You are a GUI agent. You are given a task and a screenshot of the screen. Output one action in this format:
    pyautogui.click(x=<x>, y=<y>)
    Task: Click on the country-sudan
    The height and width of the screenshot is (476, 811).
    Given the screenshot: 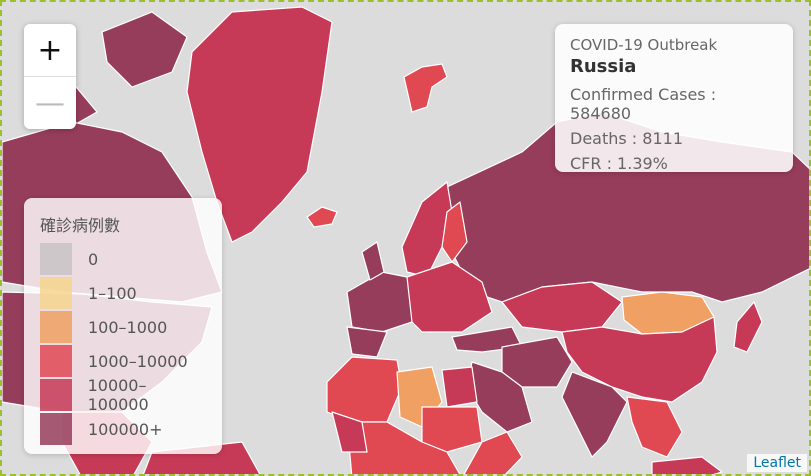 What is the action you would take?
    pyautogui.click(x=452, y=429)
    